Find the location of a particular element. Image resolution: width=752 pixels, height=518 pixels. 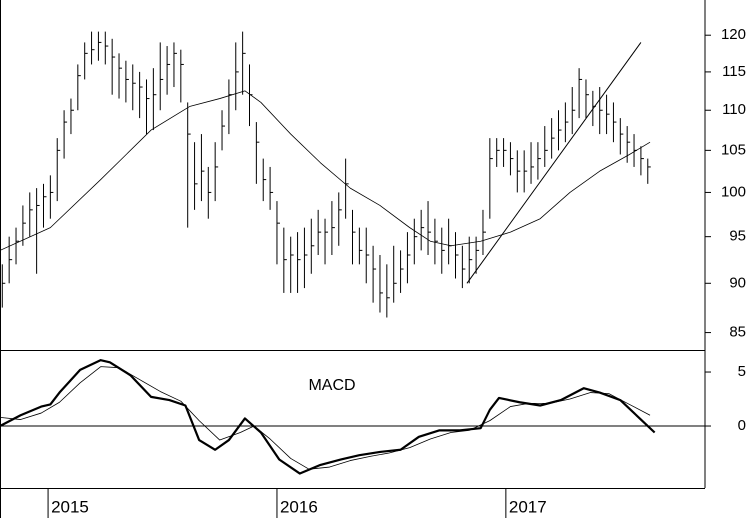

y-tick-label: 95 is located at coordinates (737, 236).